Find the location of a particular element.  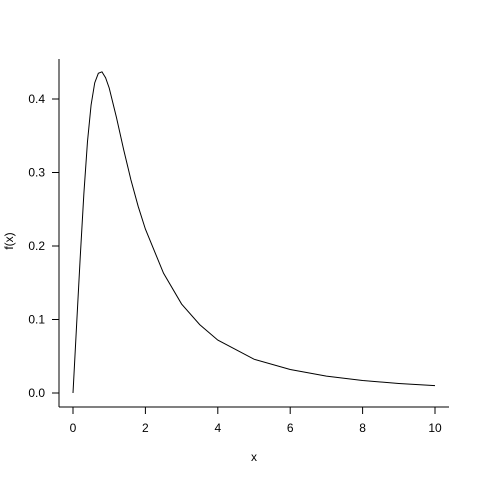

x-tick-label: 0 is located at coordinates (73, 428).